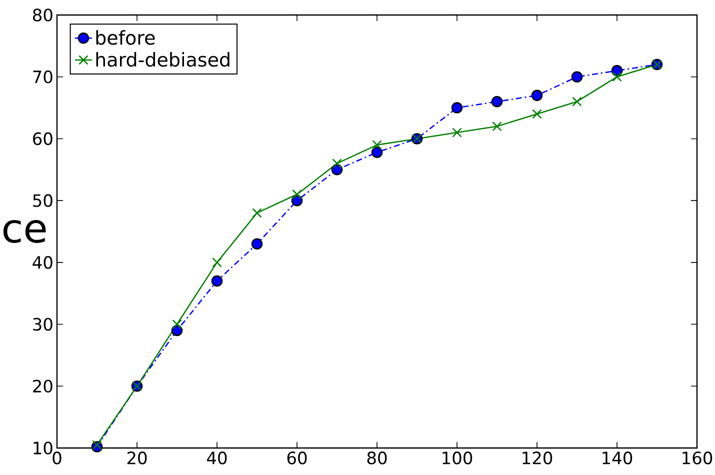 This screenshot has height=475, width=715. I want to click on x-tick-label: 80, so click(377, 458).